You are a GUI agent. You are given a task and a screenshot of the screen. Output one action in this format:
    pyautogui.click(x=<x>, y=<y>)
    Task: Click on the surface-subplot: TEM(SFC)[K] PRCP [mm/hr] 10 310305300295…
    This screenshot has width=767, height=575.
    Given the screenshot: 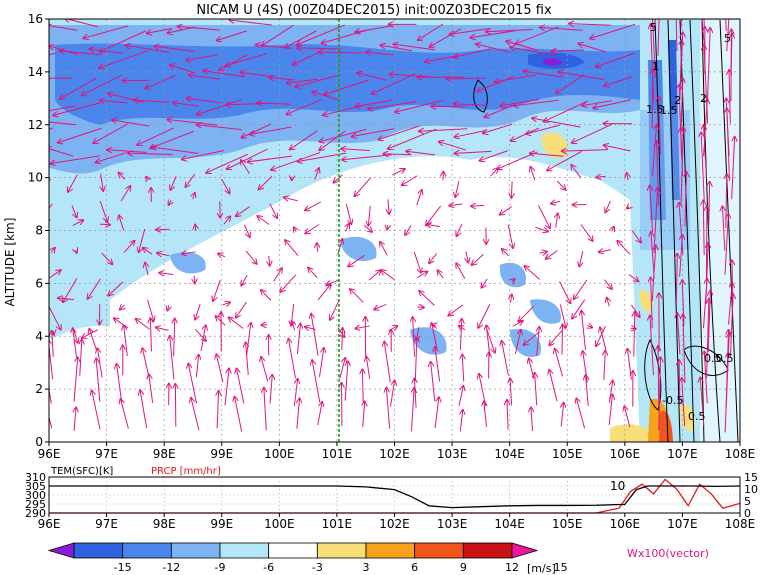 What is the action you would take?
    pyautogui.click(x=391, y=498)
    